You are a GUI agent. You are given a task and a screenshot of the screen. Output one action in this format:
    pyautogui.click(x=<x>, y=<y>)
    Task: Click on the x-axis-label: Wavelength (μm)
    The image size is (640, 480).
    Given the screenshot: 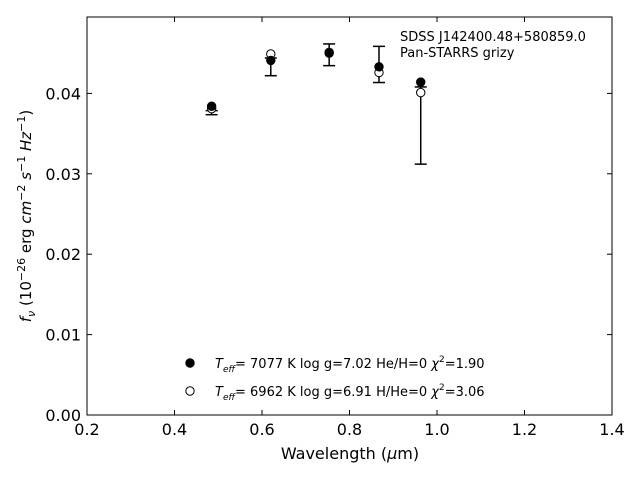 What is the action you would take?
    pyautogui.click(x=350, y=453)
    